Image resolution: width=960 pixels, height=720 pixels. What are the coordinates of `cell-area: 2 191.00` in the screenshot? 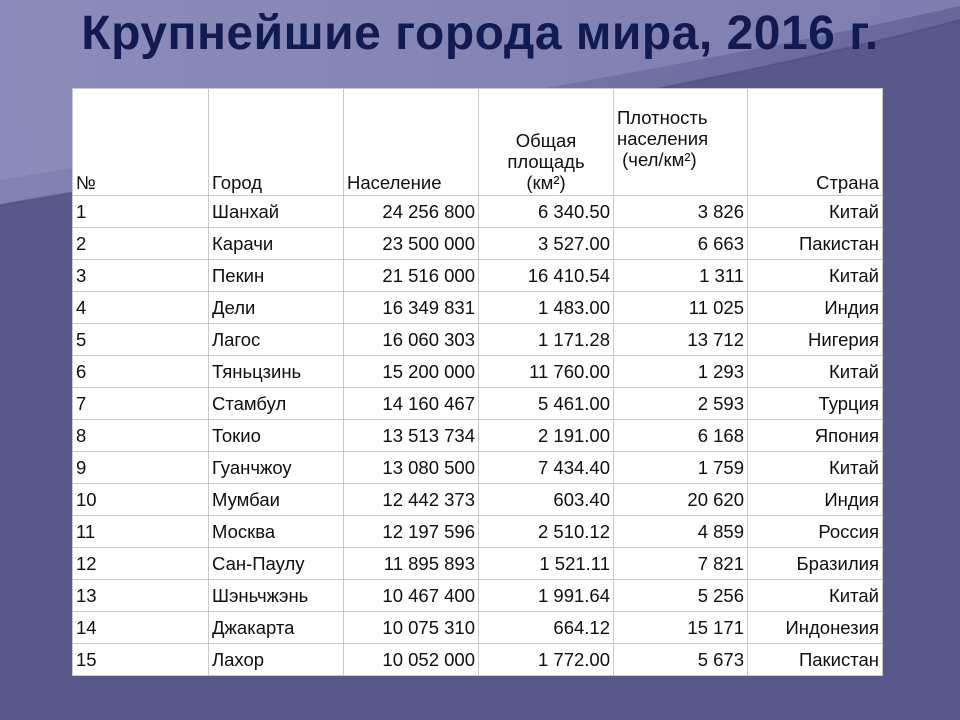 It's located at (546, 435).